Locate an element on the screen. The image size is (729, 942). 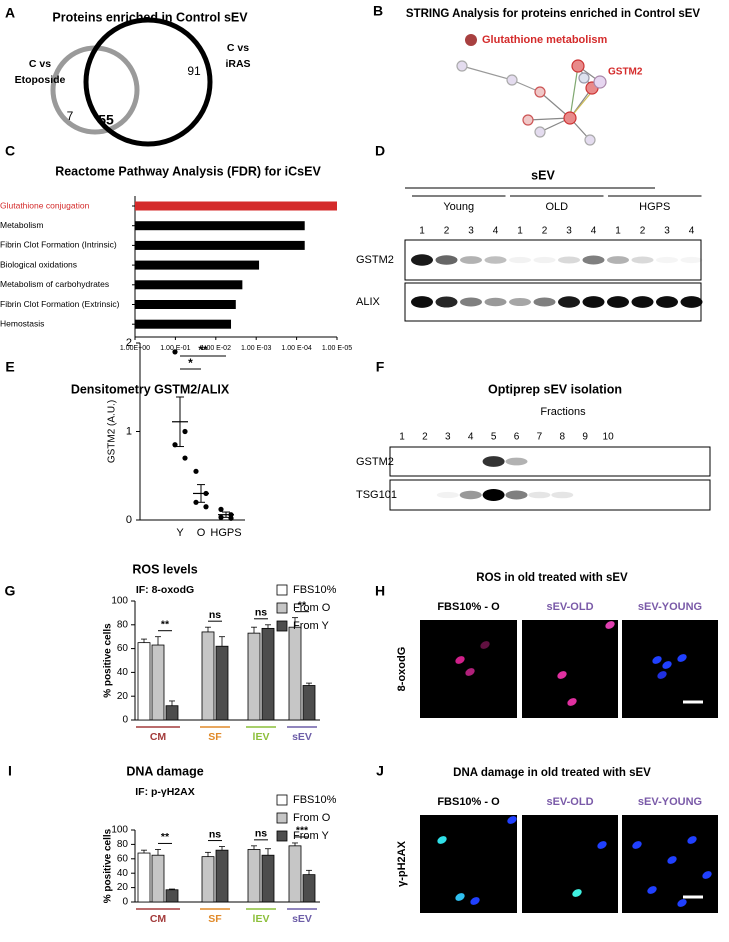
venn-label: iRAS is located at coordinates (237, 64).